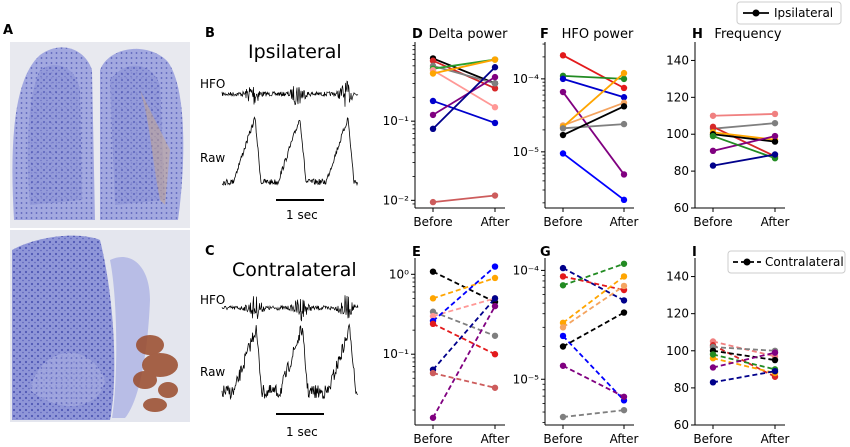  I want to click on y-tick-label-g: 10⁻⁵, so click(526, 379).